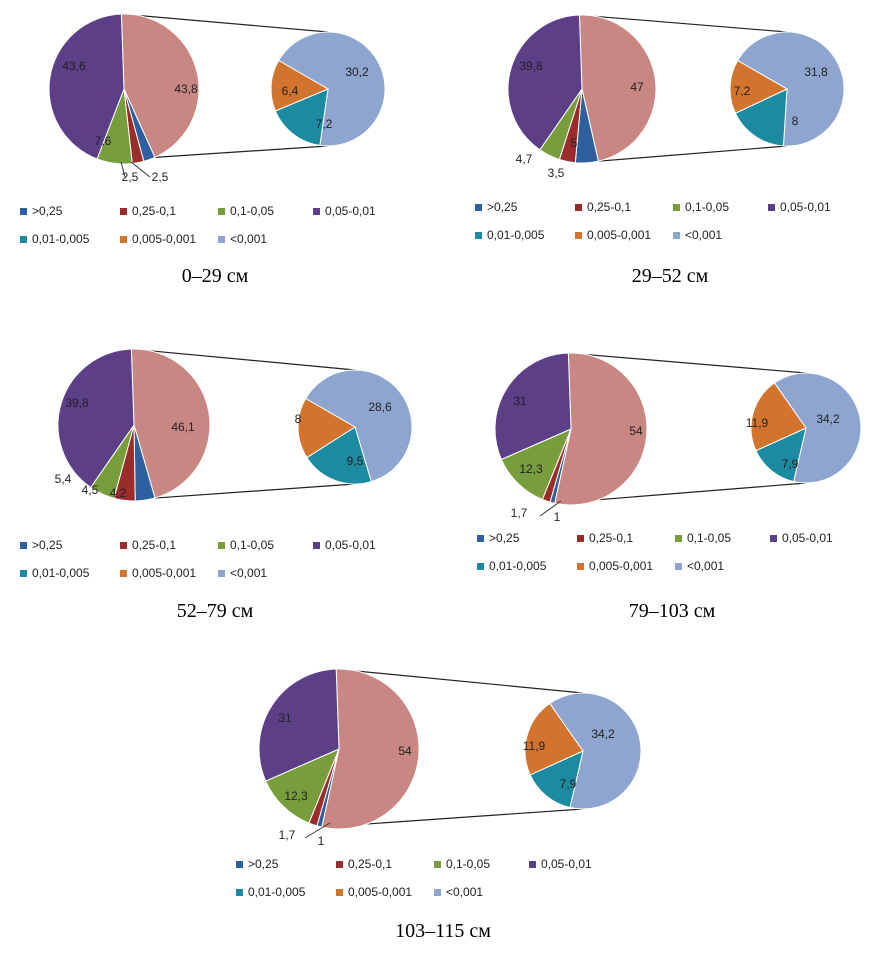 The height and width of the screenshot is (959, 882). Describe the element at coordinates (574, 143) in the screenshot. I see `main-pie-data-label: 5` at that location.